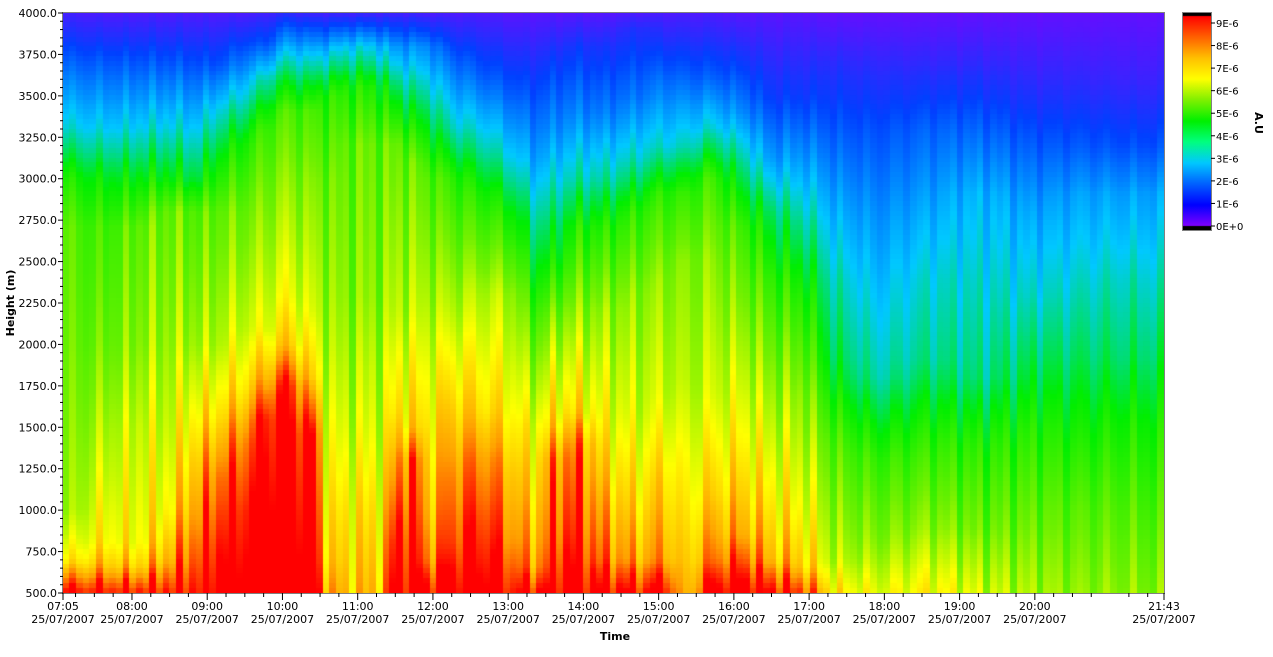 The width and height of the screenshot is (1273, 657). I want to click on y-tick-label: 2000.0, so click(38, 344).